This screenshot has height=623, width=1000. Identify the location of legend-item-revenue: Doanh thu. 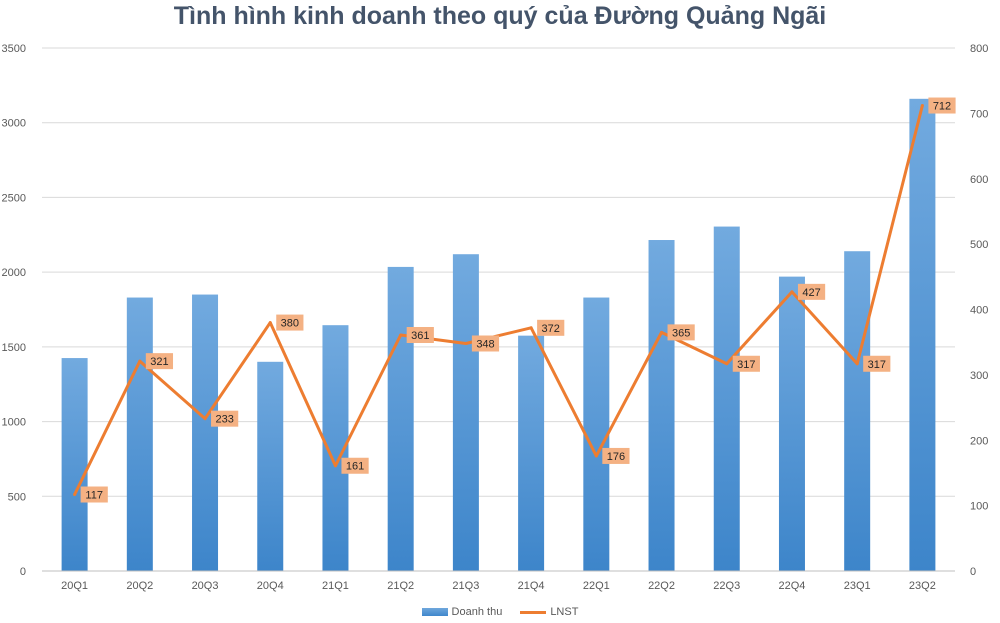
(462, 612).